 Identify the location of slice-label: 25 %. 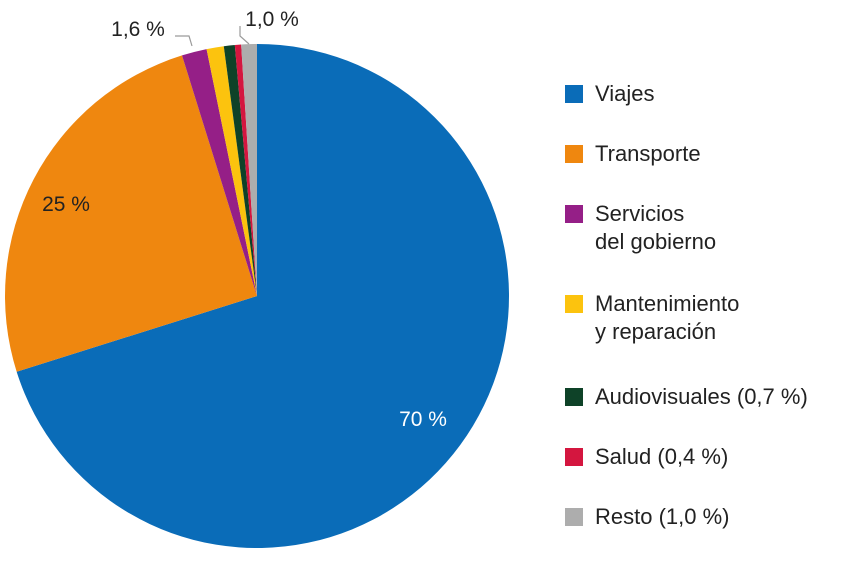
(66, 204).